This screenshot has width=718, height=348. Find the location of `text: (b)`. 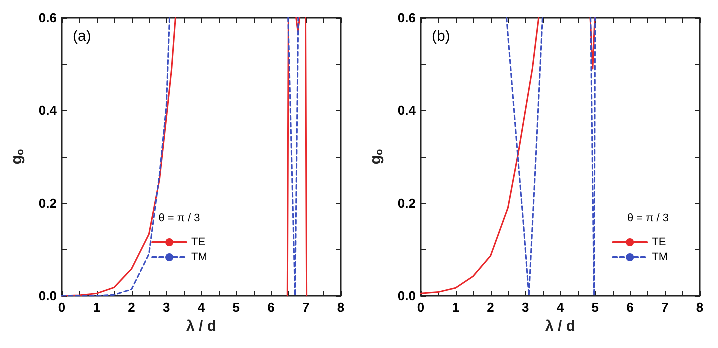

text: (b) is located at coordinates (441, 36).